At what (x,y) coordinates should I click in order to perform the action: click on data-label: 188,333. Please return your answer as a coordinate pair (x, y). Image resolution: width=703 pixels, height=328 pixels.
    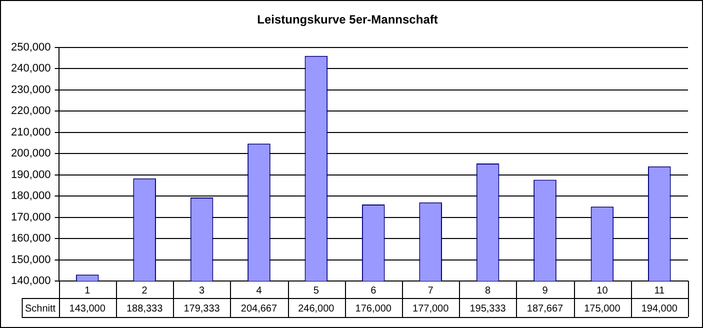
    Looking at the image, I should click on (145, 308).